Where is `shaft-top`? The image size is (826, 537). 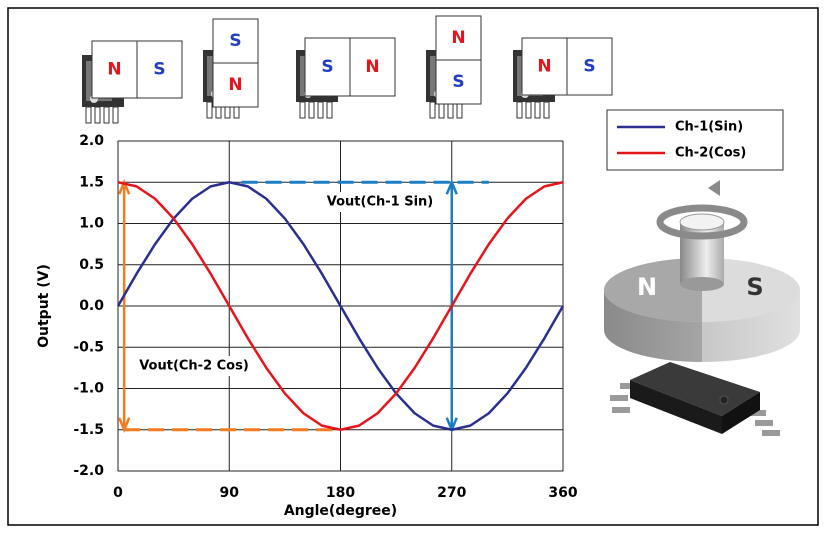 shaft-top is located at coordinates (702, 222).